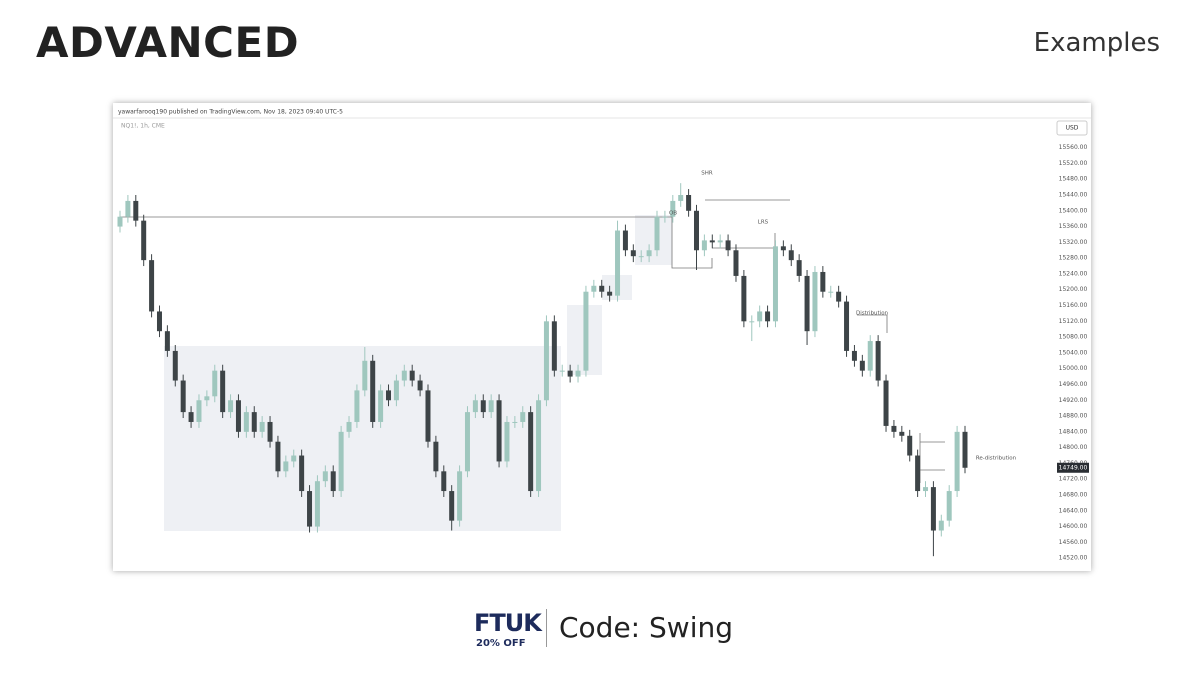  I want to click on y-tick-label: 15320.00, so click(1073, 242).